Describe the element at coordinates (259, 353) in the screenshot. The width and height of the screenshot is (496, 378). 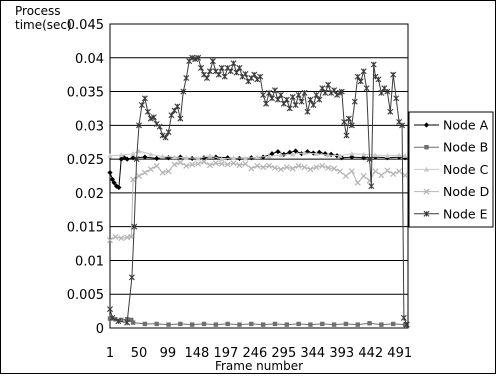
I see `x-tick-labels: 1 50 99 148 197 246 295 344 393 442 491` at that location.